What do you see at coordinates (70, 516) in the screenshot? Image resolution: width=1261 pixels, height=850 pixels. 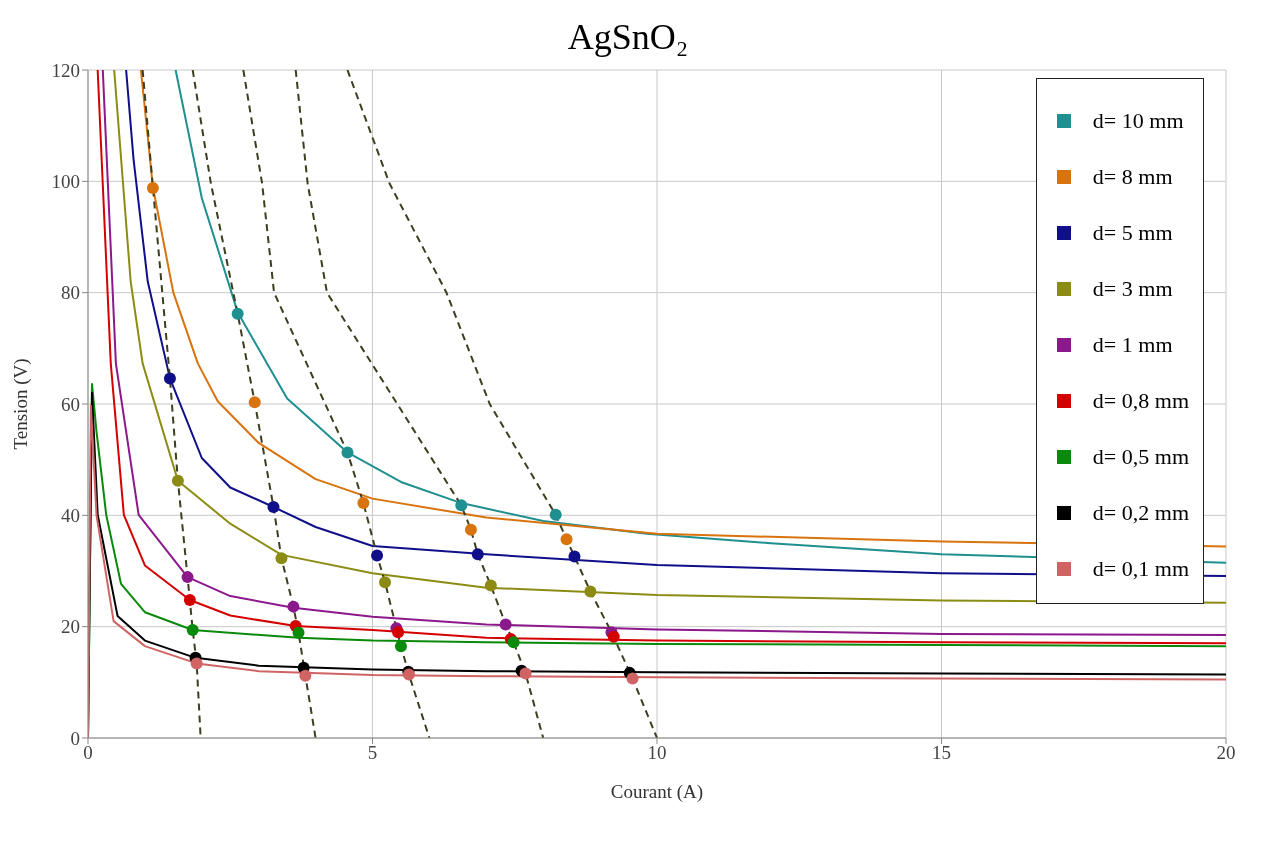 I see `y-tick-label: 40` at bounding box center [70, 516].